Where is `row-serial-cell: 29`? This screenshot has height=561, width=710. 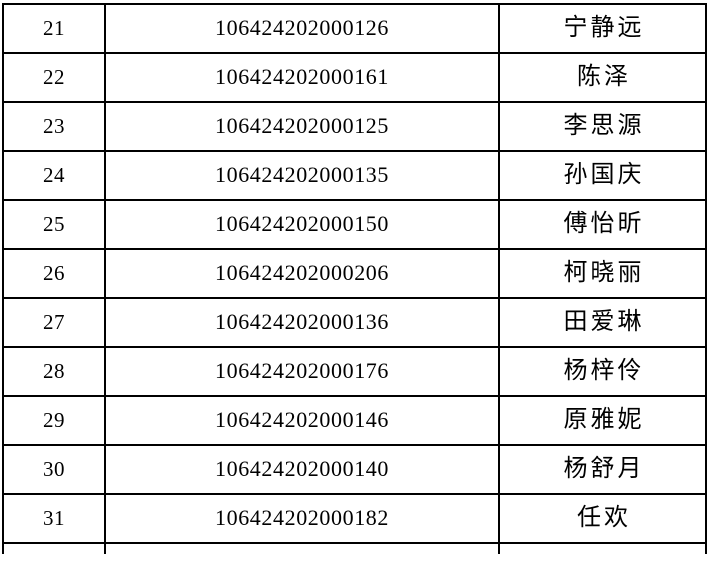 row-serial-cell: 29 is located at coordinates (54, 420).